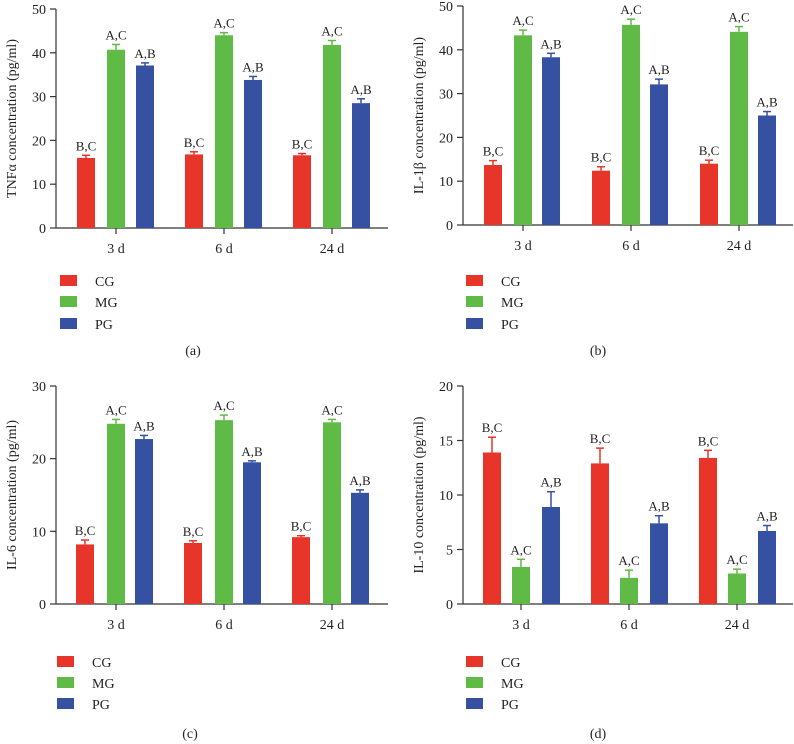  Describe the element at coordinates (419, 494) in the screenshot. I see `y-axis-title: IL-10 concentration (pg/ml)` at that location.